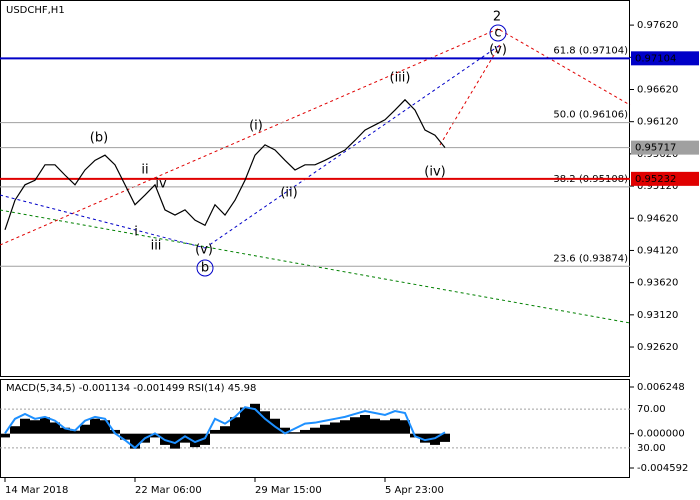 The image size is (700, 500). What do you see at coordinates (657, 283) in the screenshot?
I see `y-tick-label: 0.93620` at bounding box center [657, 283].